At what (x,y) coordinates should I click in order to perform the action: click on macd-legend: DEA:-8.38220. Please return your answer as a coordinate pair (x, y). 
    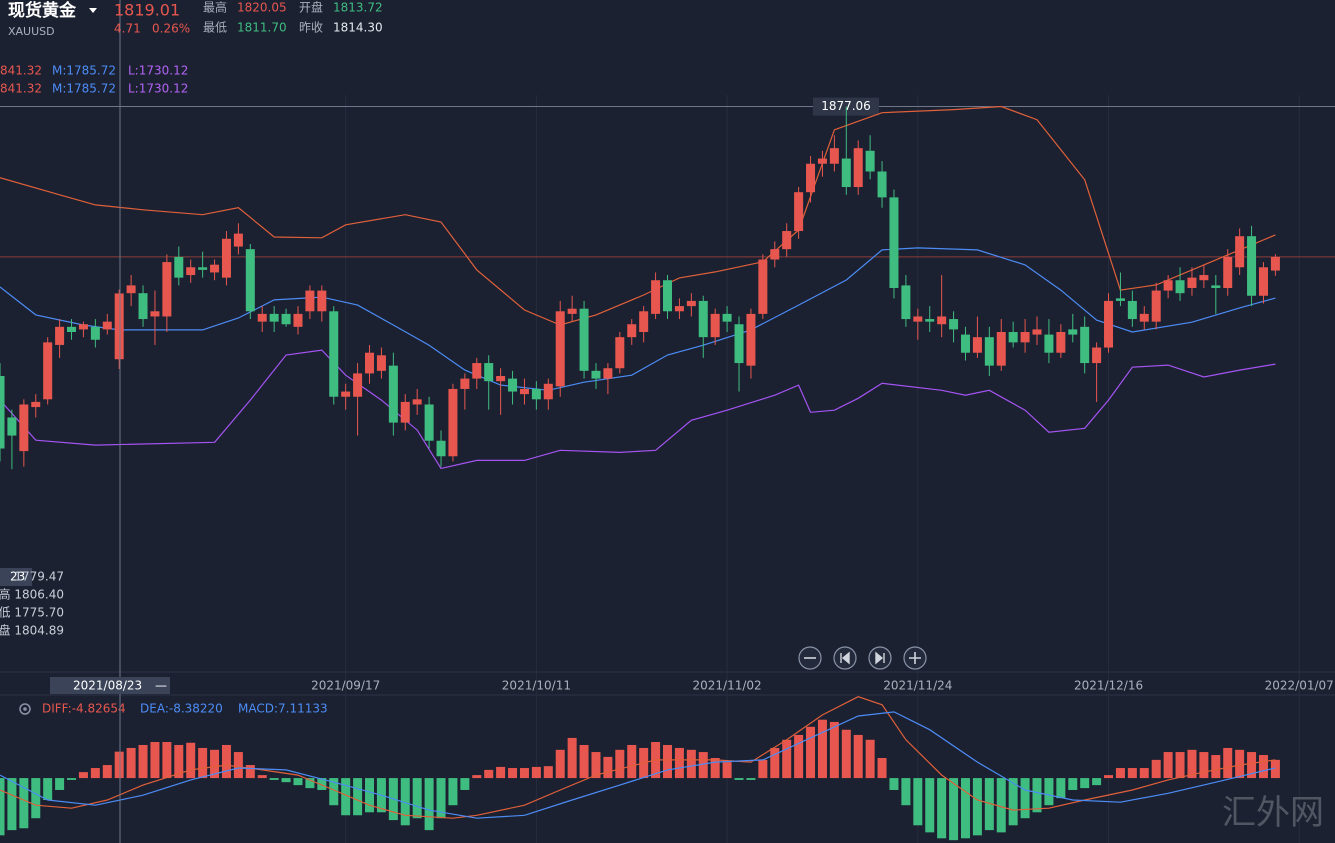
    Looking at the image, I should click on (181, 709).